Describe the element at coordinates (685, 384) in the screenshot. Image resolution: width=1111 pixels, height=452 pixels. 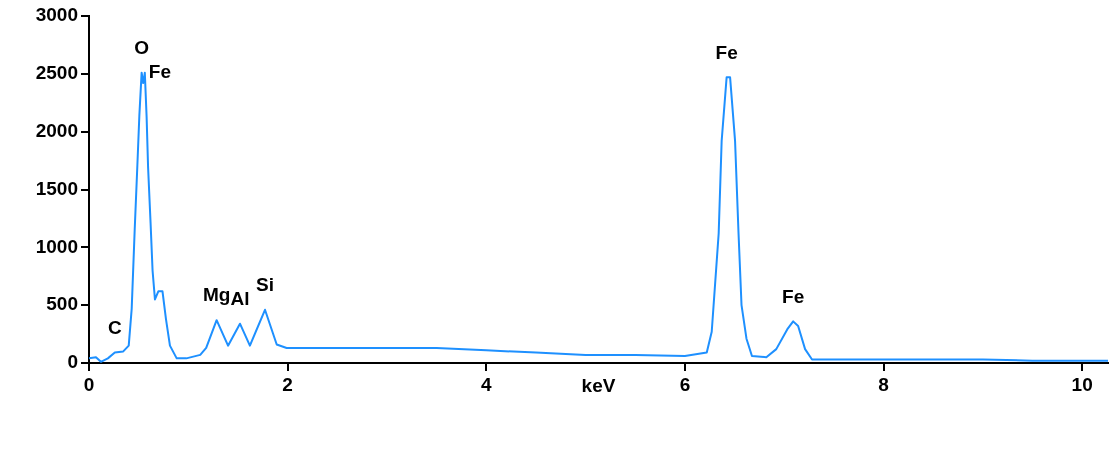
I see `x-tick-label: 6` at that location.